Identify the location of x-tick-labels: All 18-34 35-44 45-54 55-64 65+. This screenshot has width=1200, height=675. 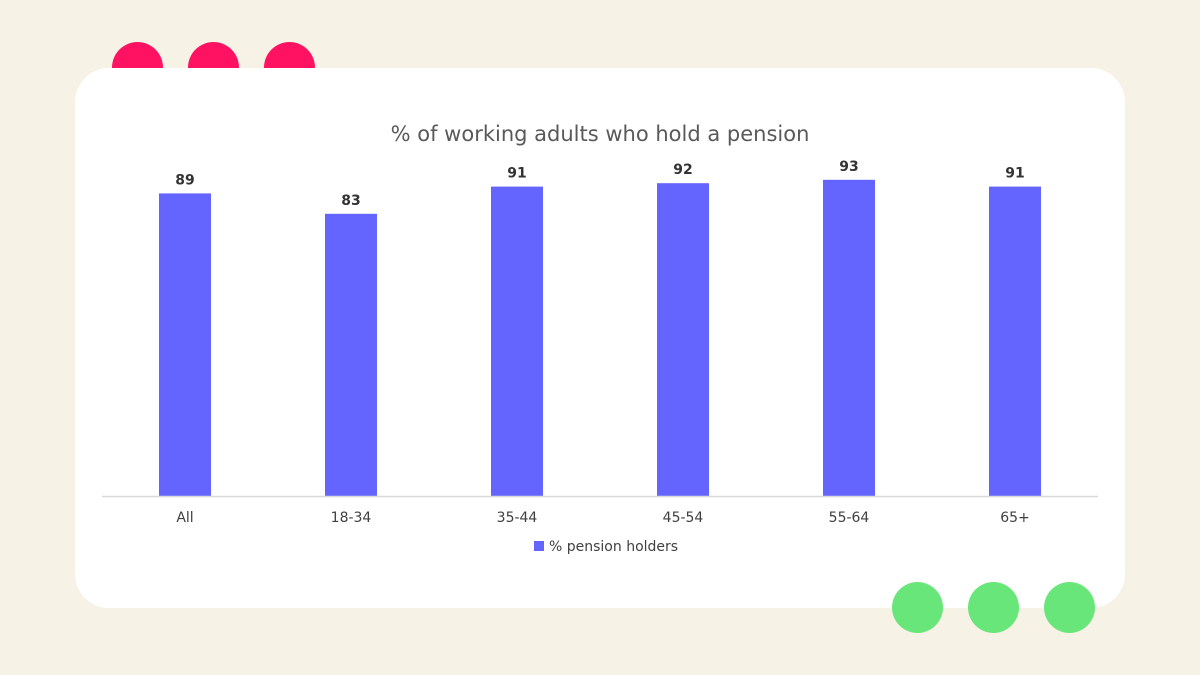
(602, 518).